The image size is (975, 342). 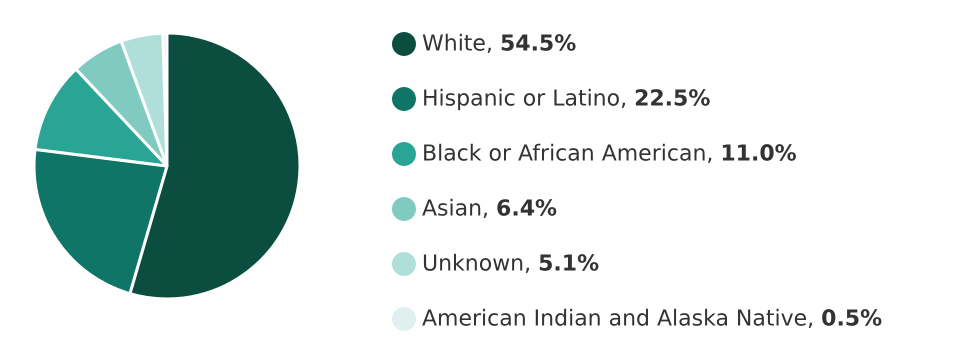 I want to click on legend-label: Black or African American, 11.0%, so click(x=609, y=154).